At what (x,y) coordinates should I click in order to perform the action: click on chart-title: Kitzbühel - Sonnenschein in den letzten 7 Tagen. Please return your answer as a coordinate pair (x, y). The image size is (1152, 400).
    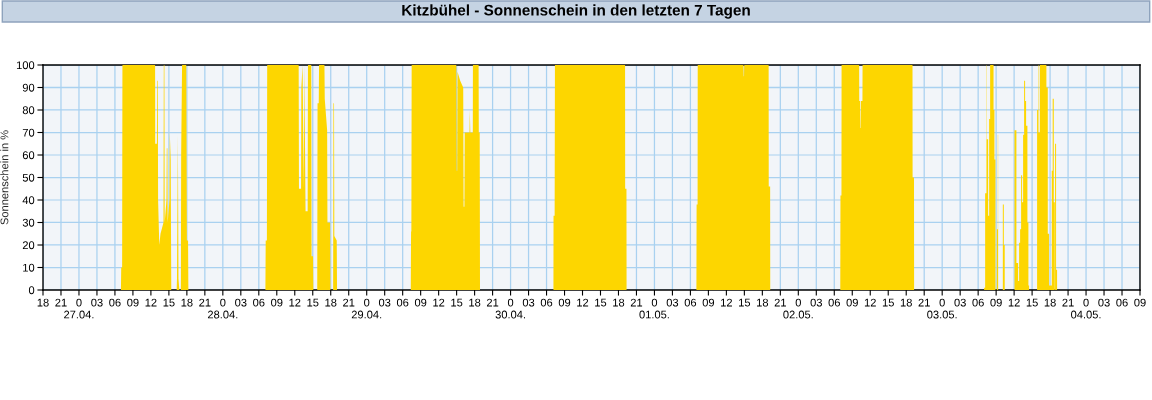
    Looking at the image, I should click on (576, 11).